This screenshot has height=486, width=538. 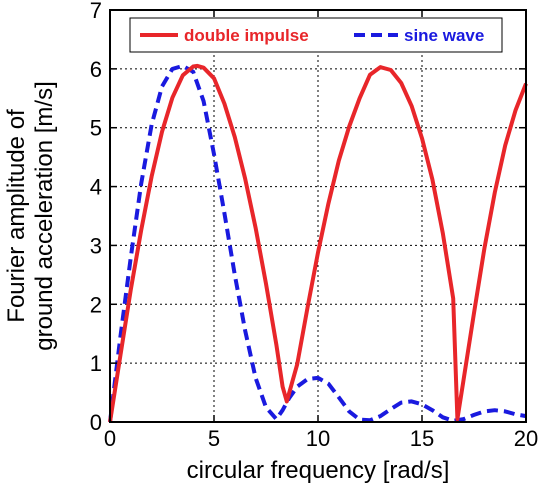 I want to click on y-tick-label: 1, so click(x=96, y=363).